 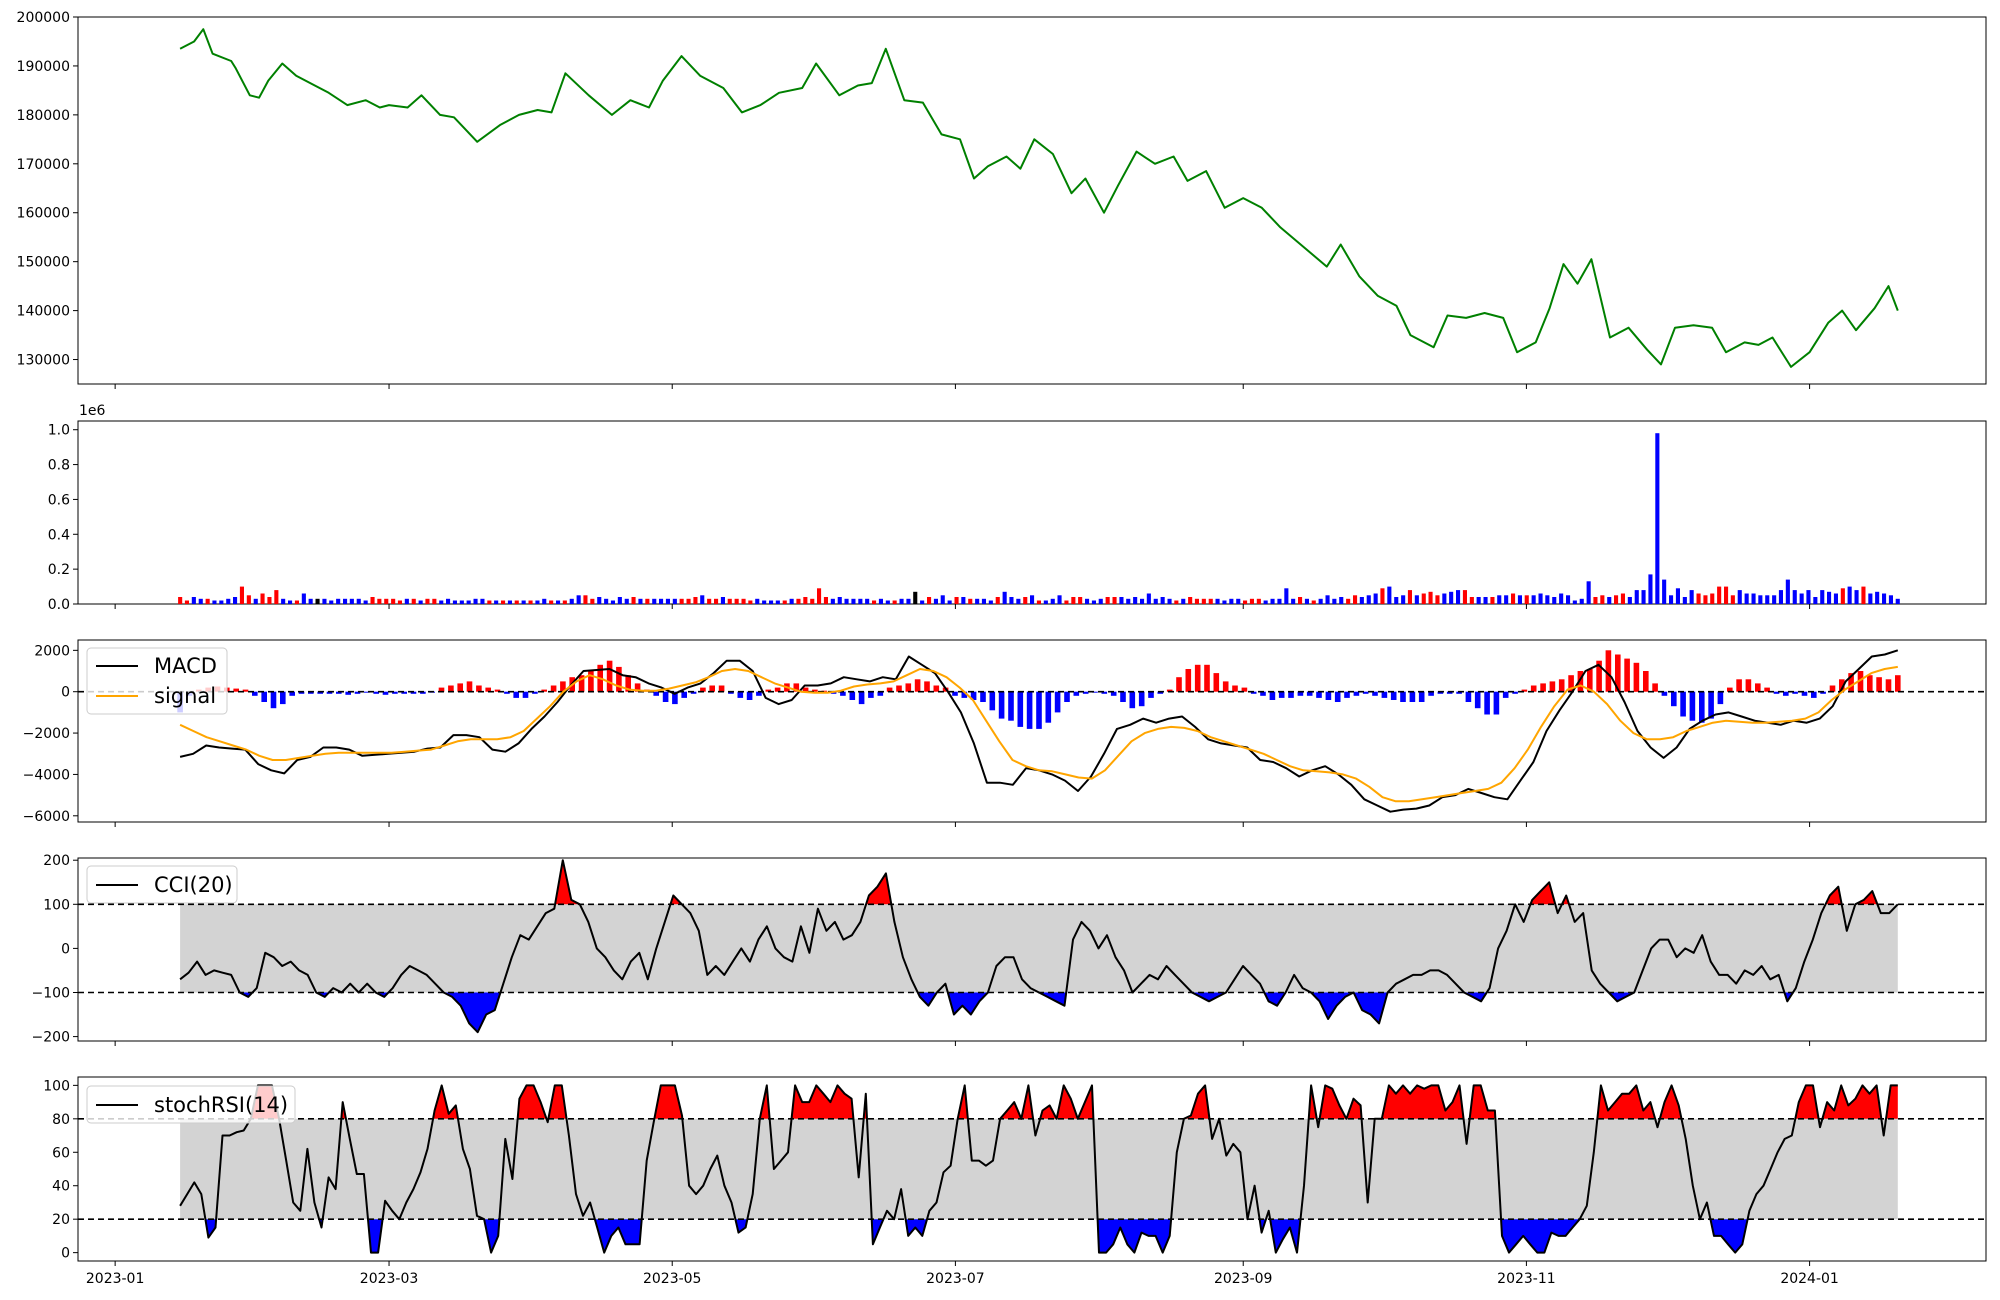 I want to click on macd-ytick-label: −6000, so click(x=46, y=817).